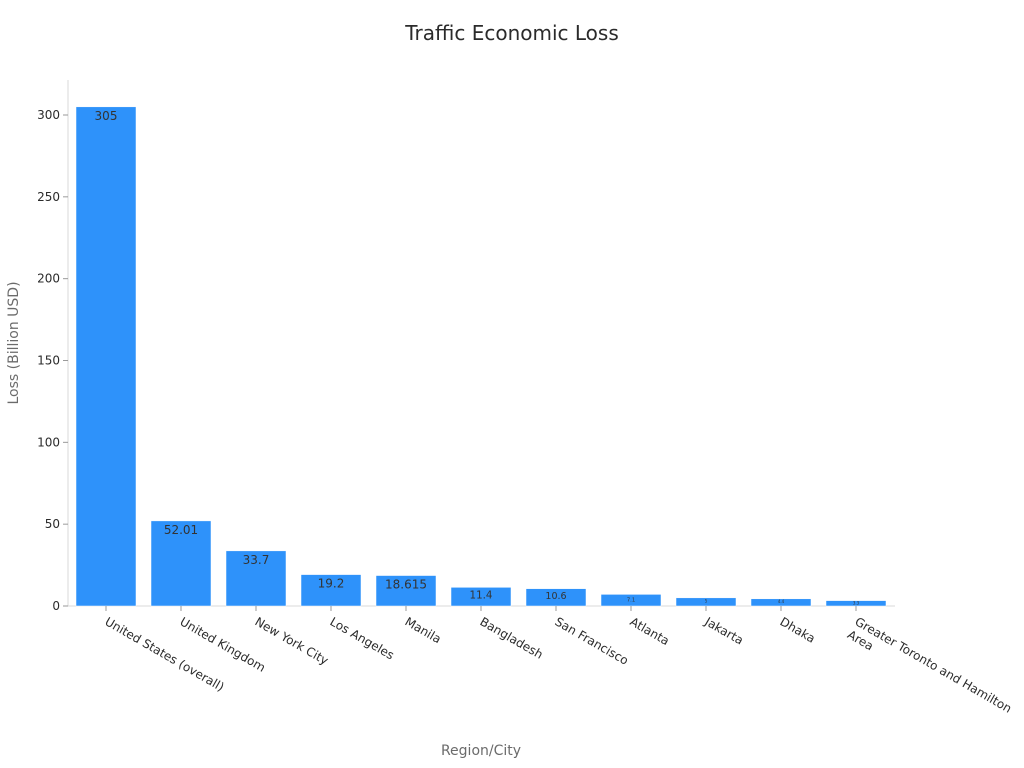 Image resolution: width=1024 pixels, height=768 pixels. What do you see at coordinates (165, 654) in the screenshot?
I see `x-tick-label: United States (overall)` at bounding box center [165, 654].